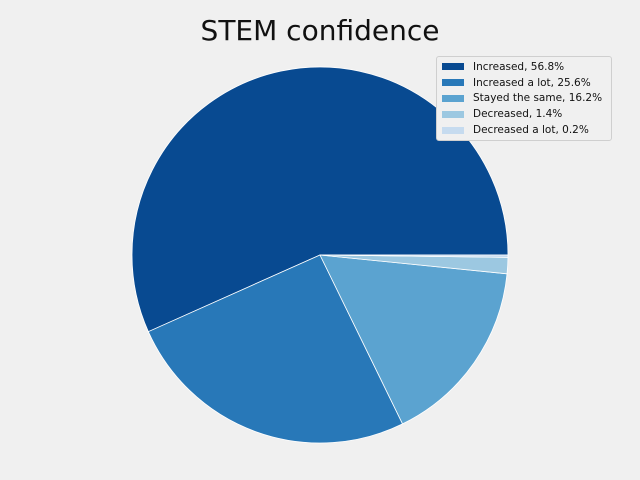  Describe the element at coordinates (538, 98) in the screenshot. I see `legend-label: Stayed the same, 16.2%` at that location.